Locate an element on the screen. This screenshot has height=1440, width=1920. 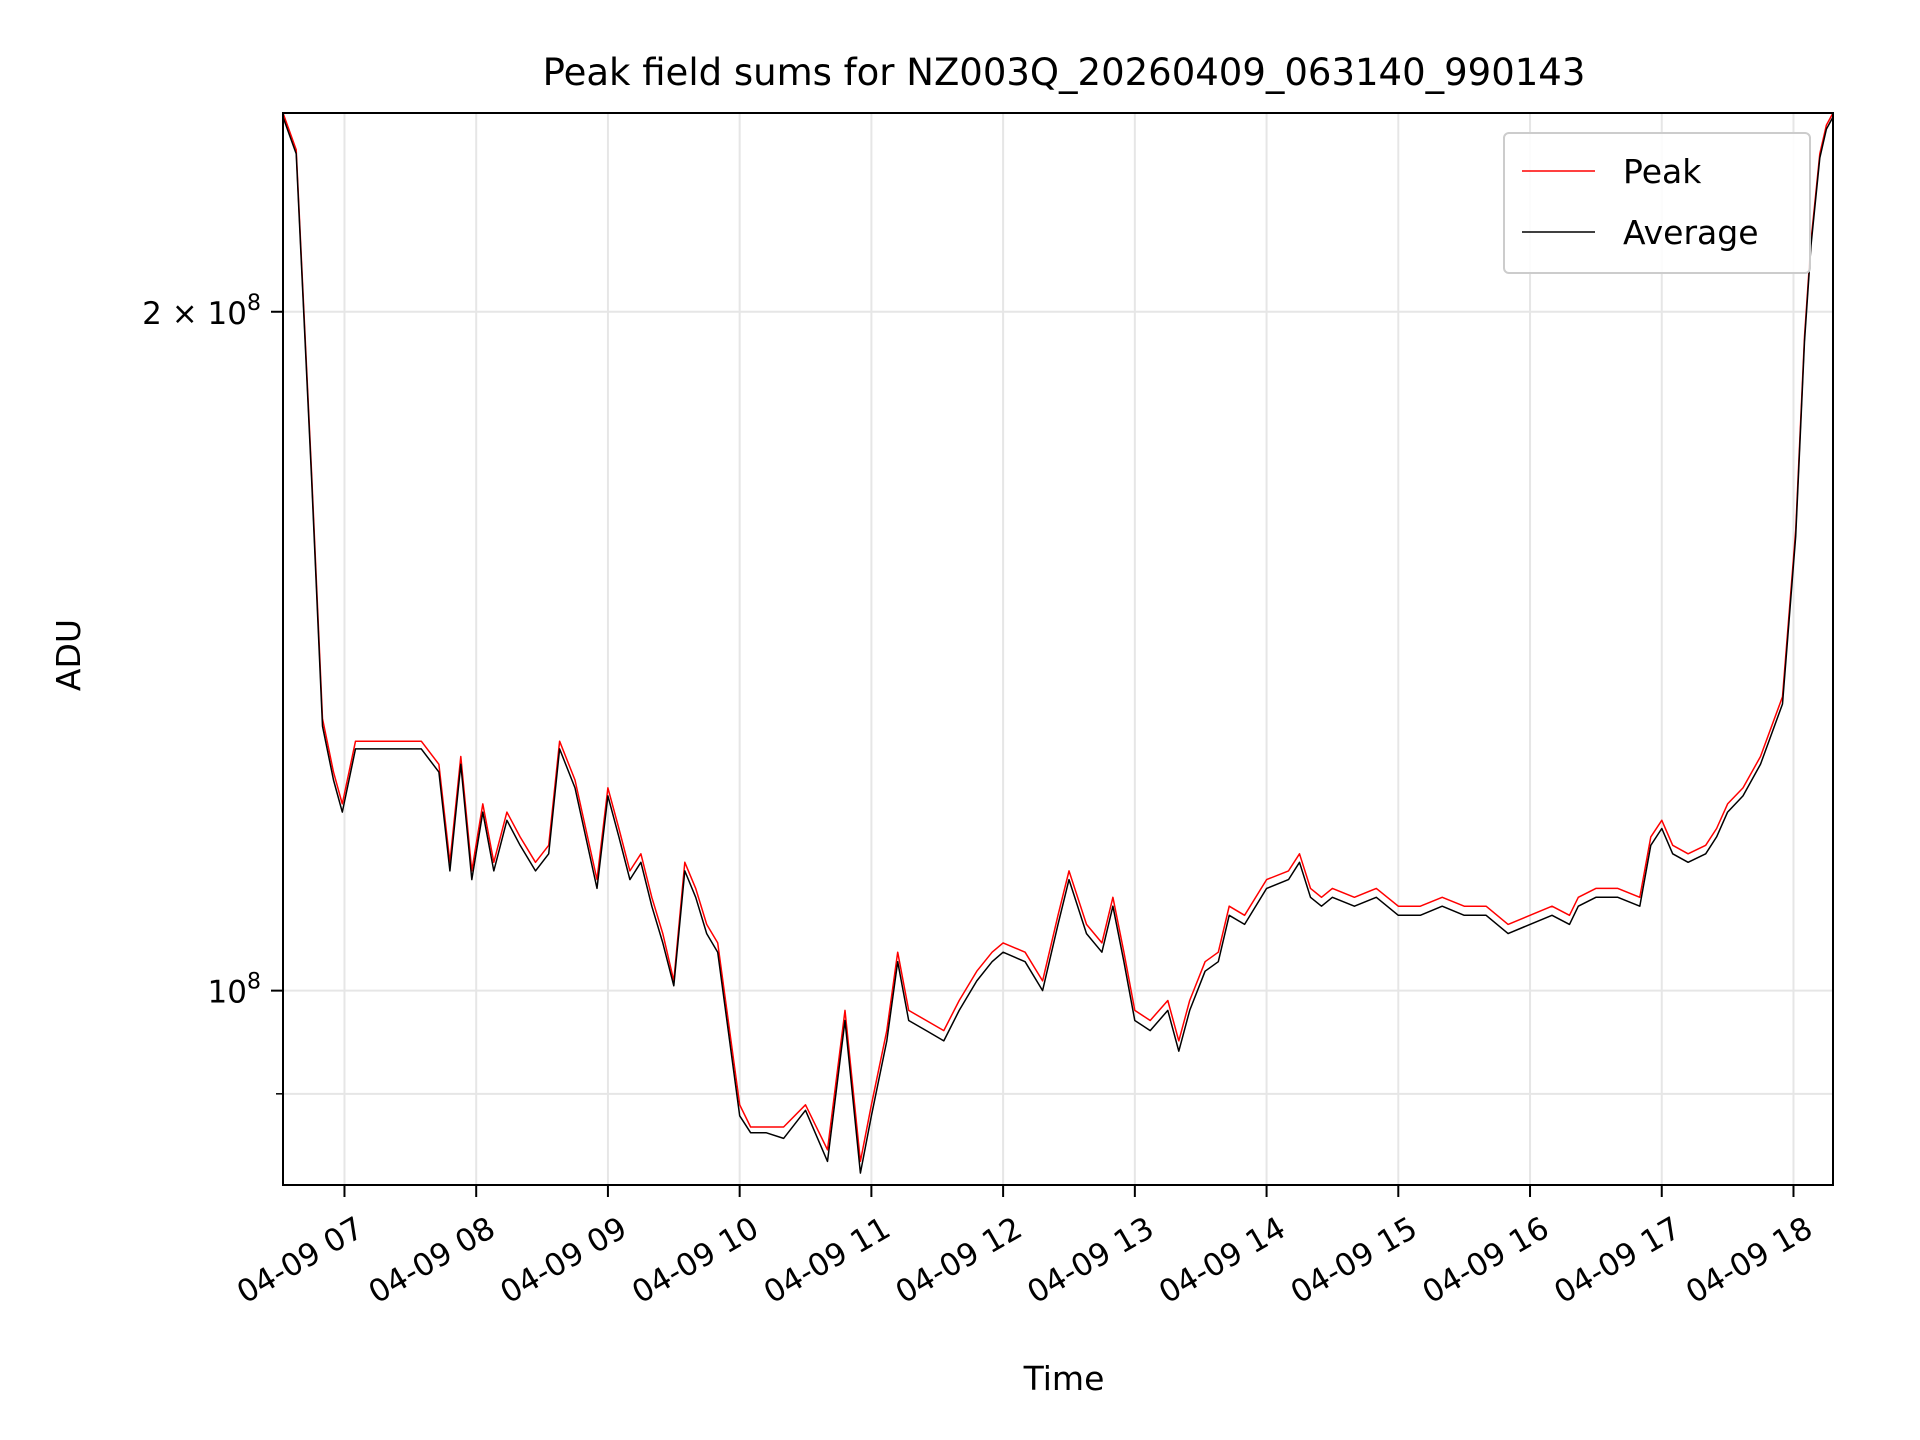
x-tick-label: 04-09 15 is located at coordinates (1354, 1260).